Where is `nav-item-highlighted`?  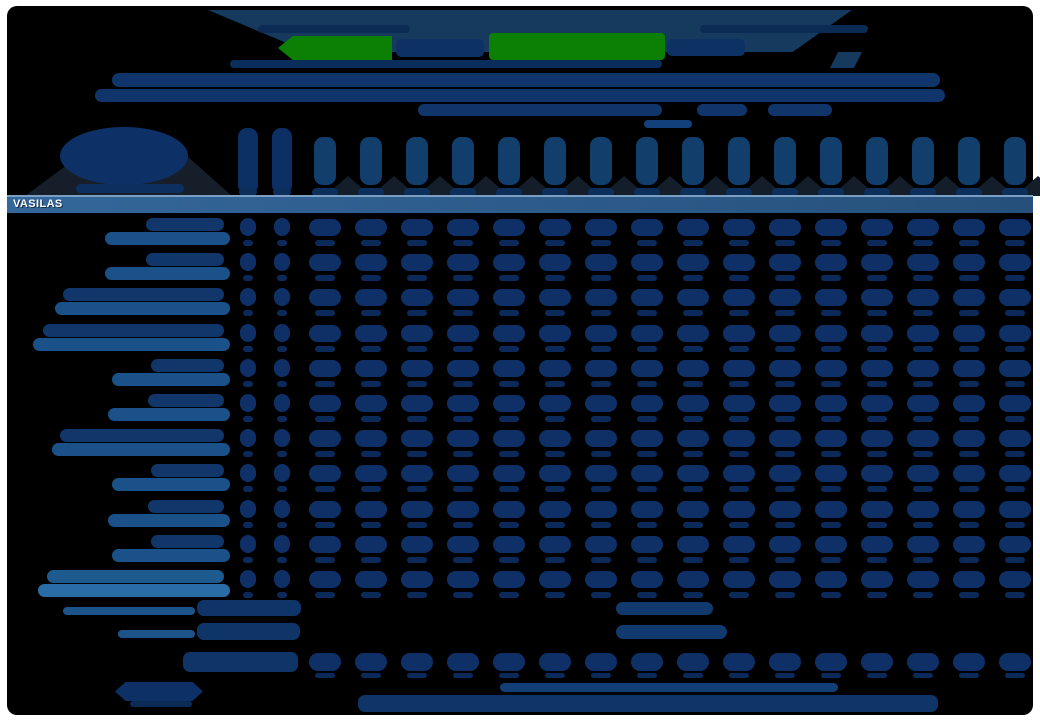 nav-item-highlighted is located at coordinates (577, 46).